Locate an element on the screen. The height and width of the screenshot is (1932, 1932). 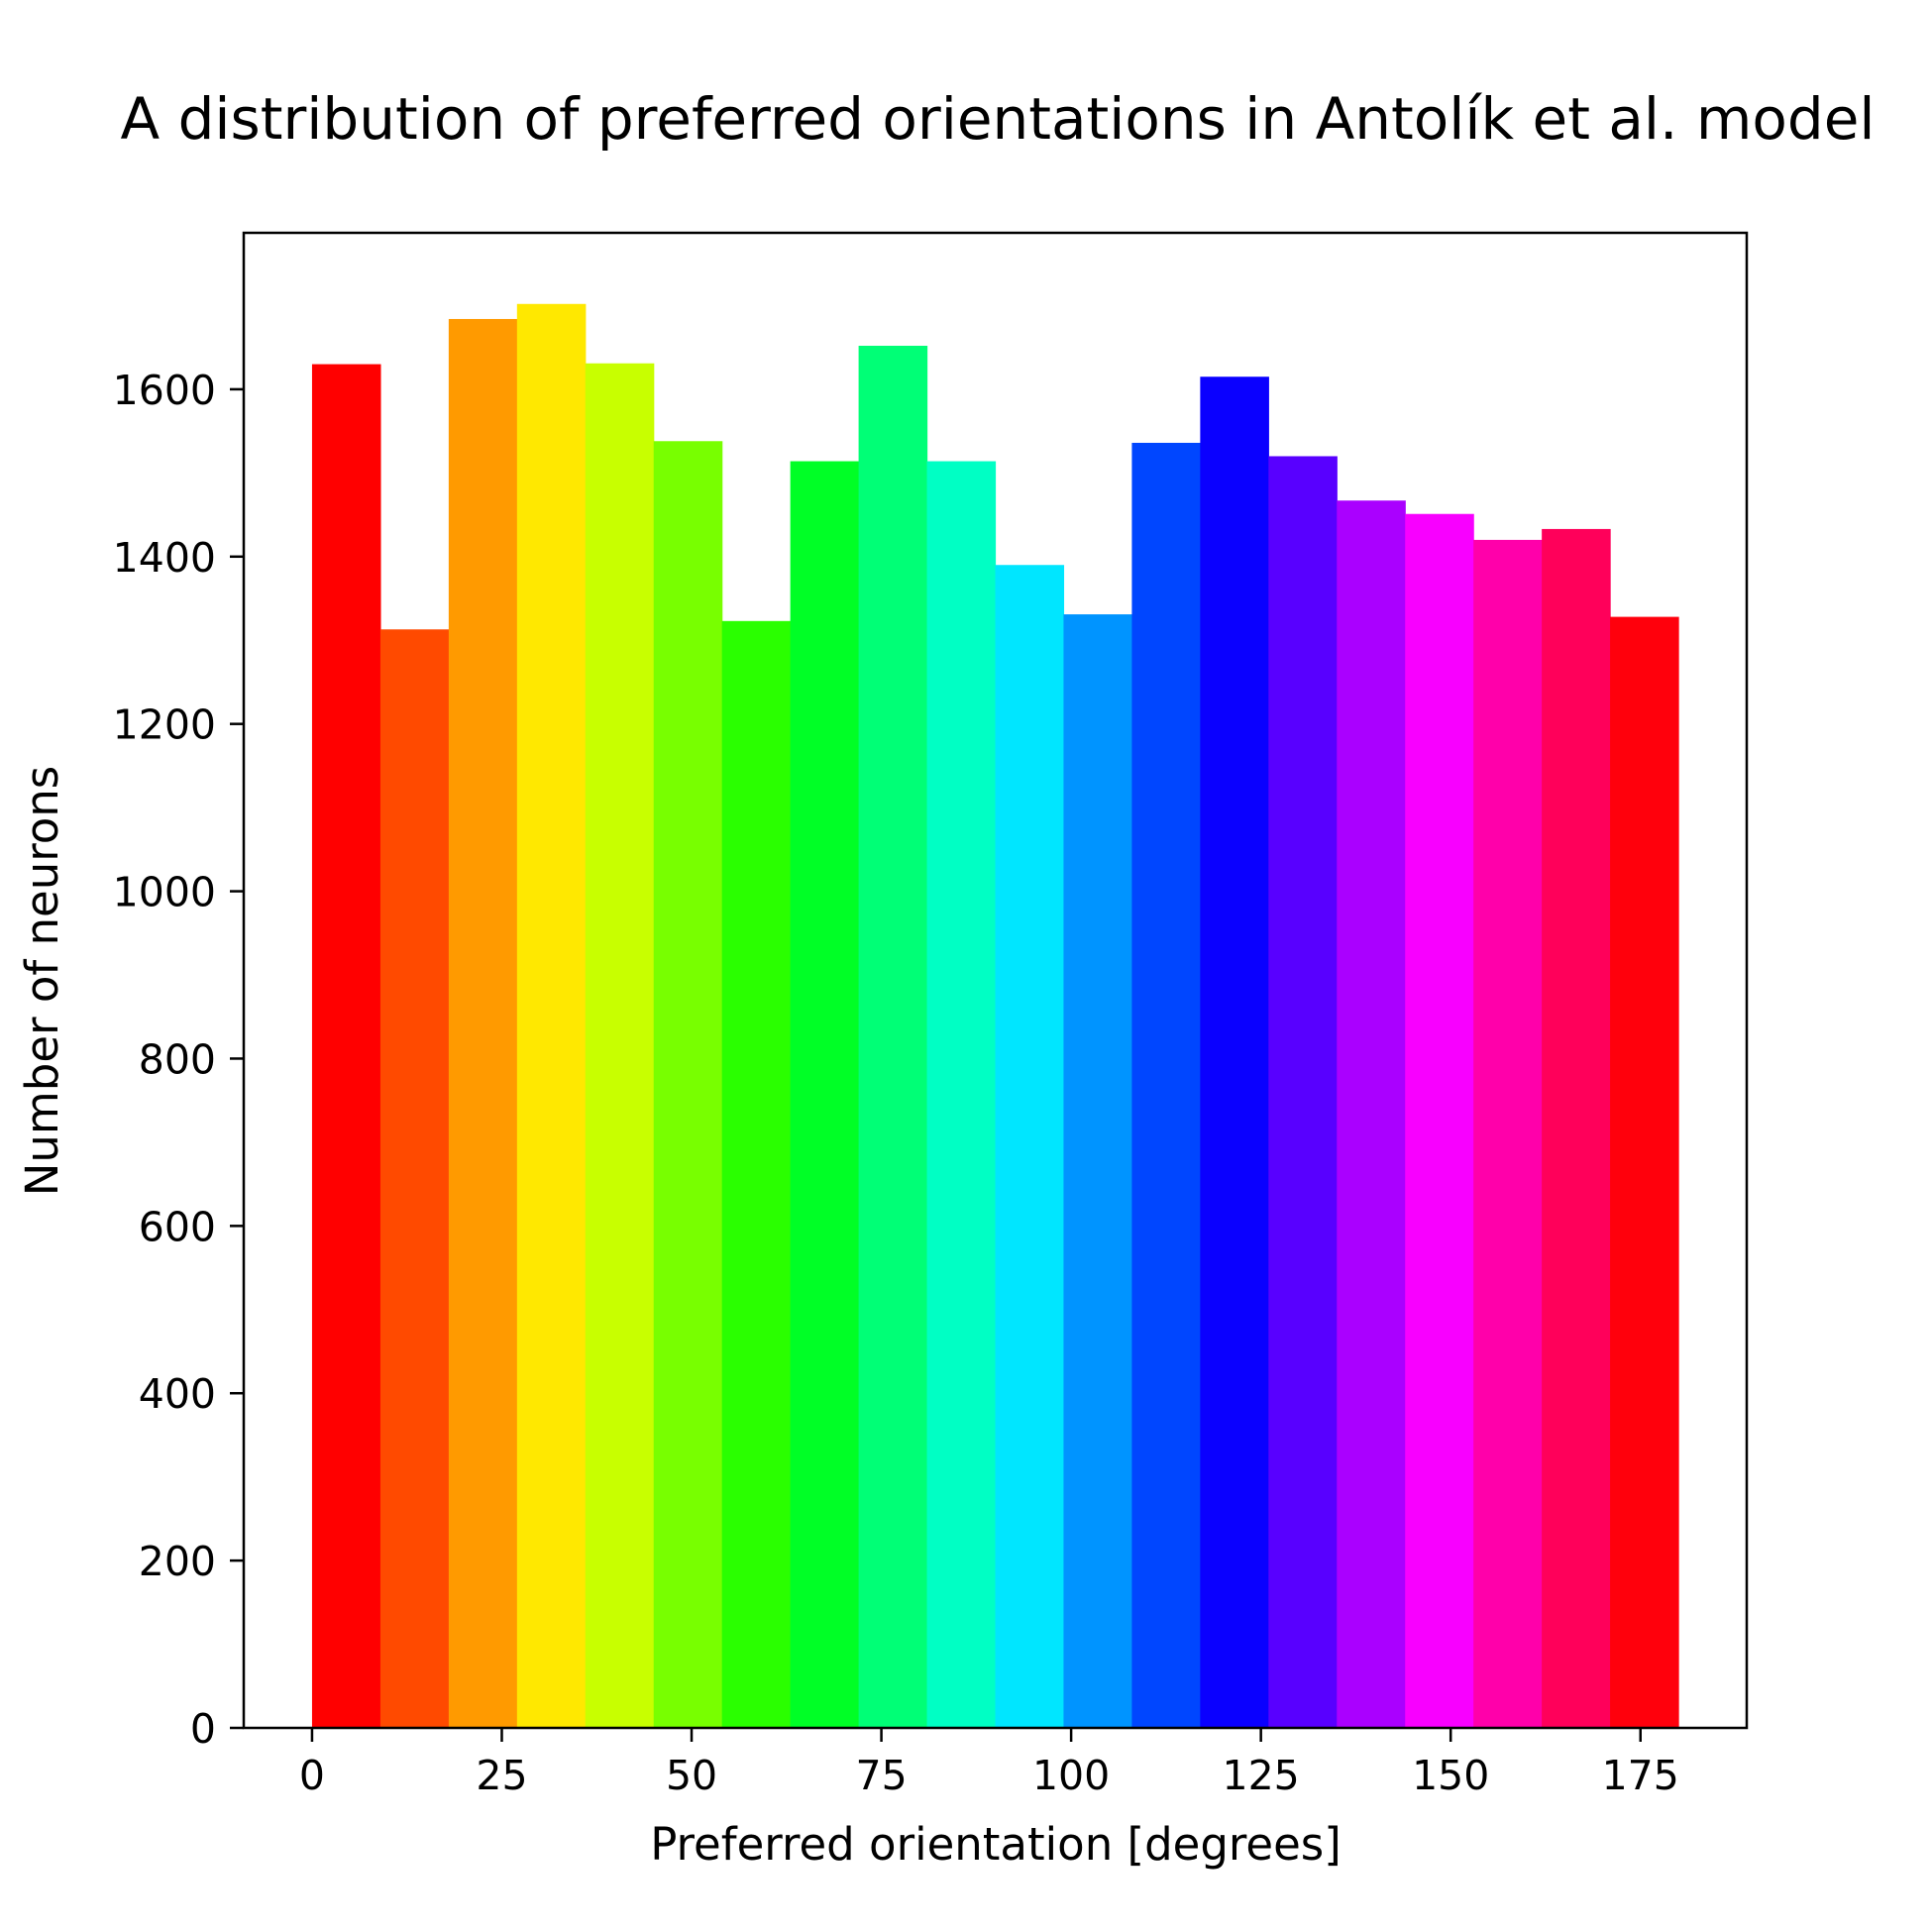
x-tick-label: 50 is located at coordinates (692, 1775).